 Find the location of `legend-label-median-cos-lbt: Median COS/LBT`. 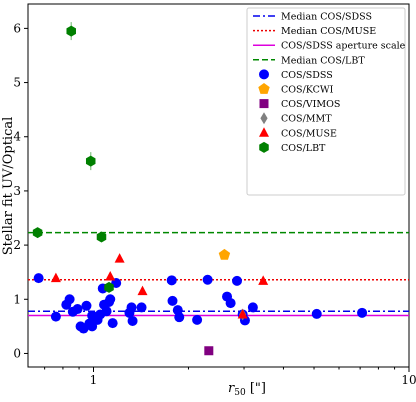

legend-label-median-cos-lbt: Median COS/LBT is located at coordinates (323, 60).